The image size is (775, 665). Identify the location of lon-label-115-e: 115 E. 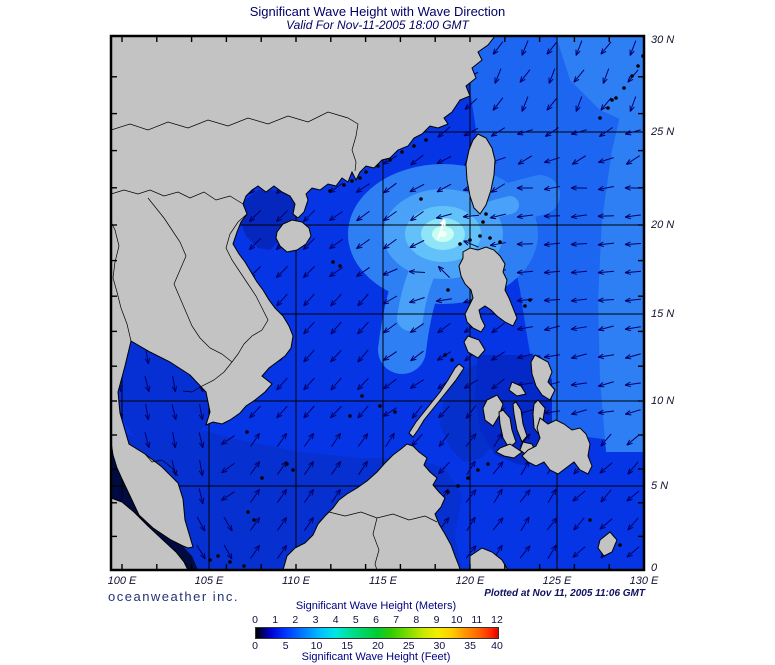
(383, 581).